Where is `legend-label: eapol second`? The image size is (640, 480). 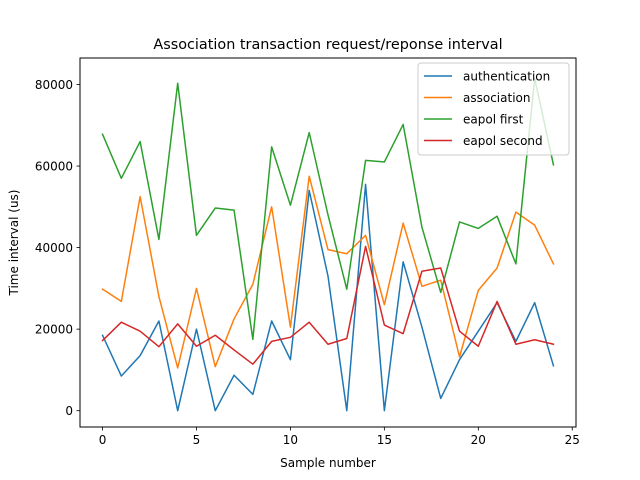
legend-label: eapol second is located at coordinates (503, 141).